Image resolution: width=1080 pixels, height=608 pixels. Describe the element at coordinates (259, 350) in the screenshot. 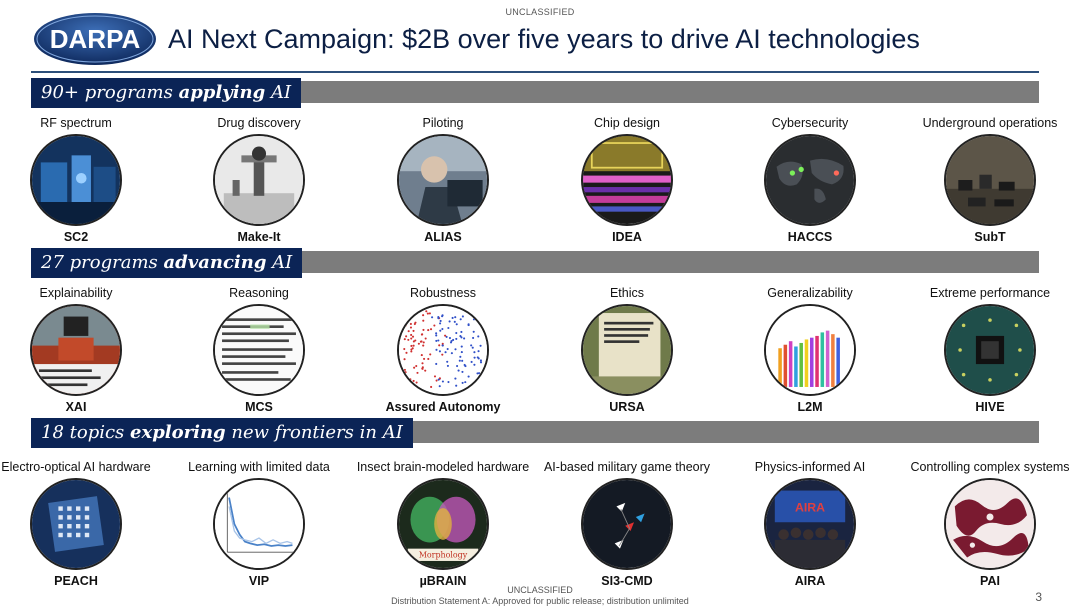

I see `text-document-icon` at that location.